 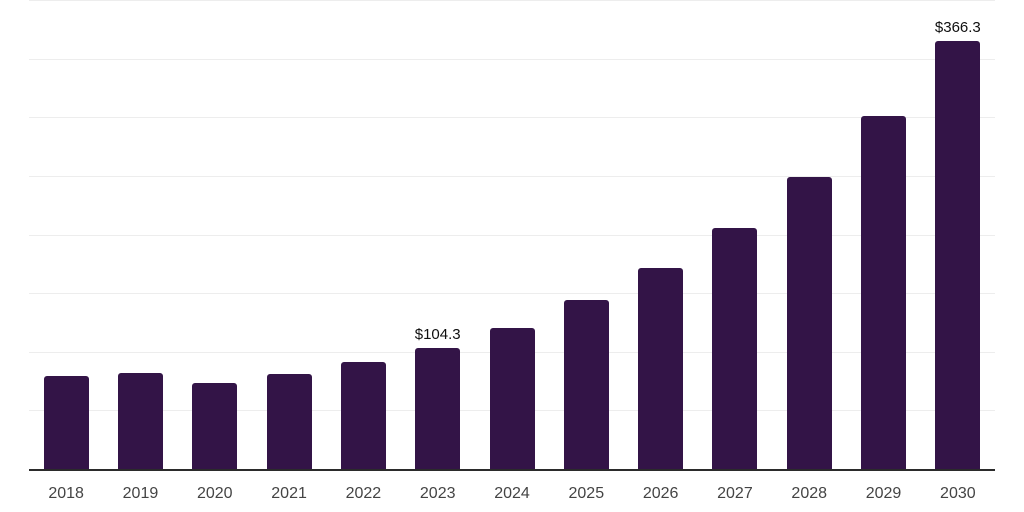 I want to click on bar-2020, so click(x=215, y=426).